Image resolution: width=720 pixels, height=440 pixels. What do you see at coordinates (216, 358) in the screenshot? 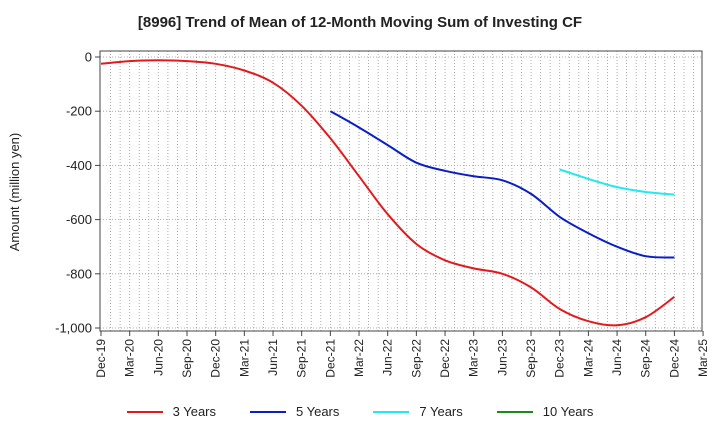
I see `x-tick-label: Dec-20` at bounding box center [216, 358].